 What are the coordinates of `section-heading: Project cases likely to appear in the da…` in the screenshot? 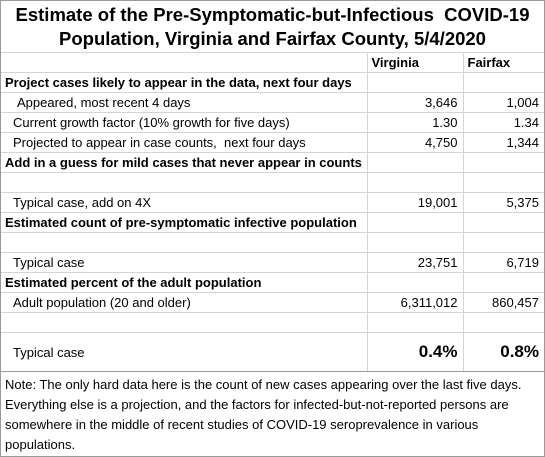 It's located at (184, 82).